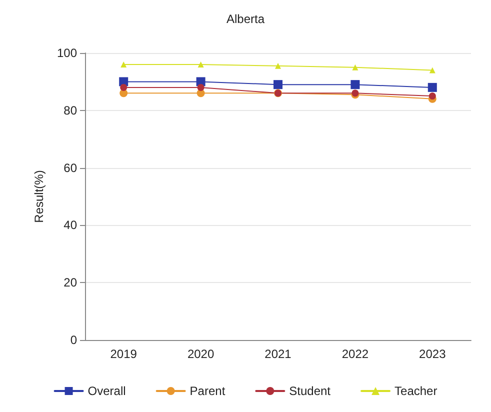  Describe the element at coordinates (39, 196) in the screenshot. I see `y-axis-title: Result(%)` at that location.